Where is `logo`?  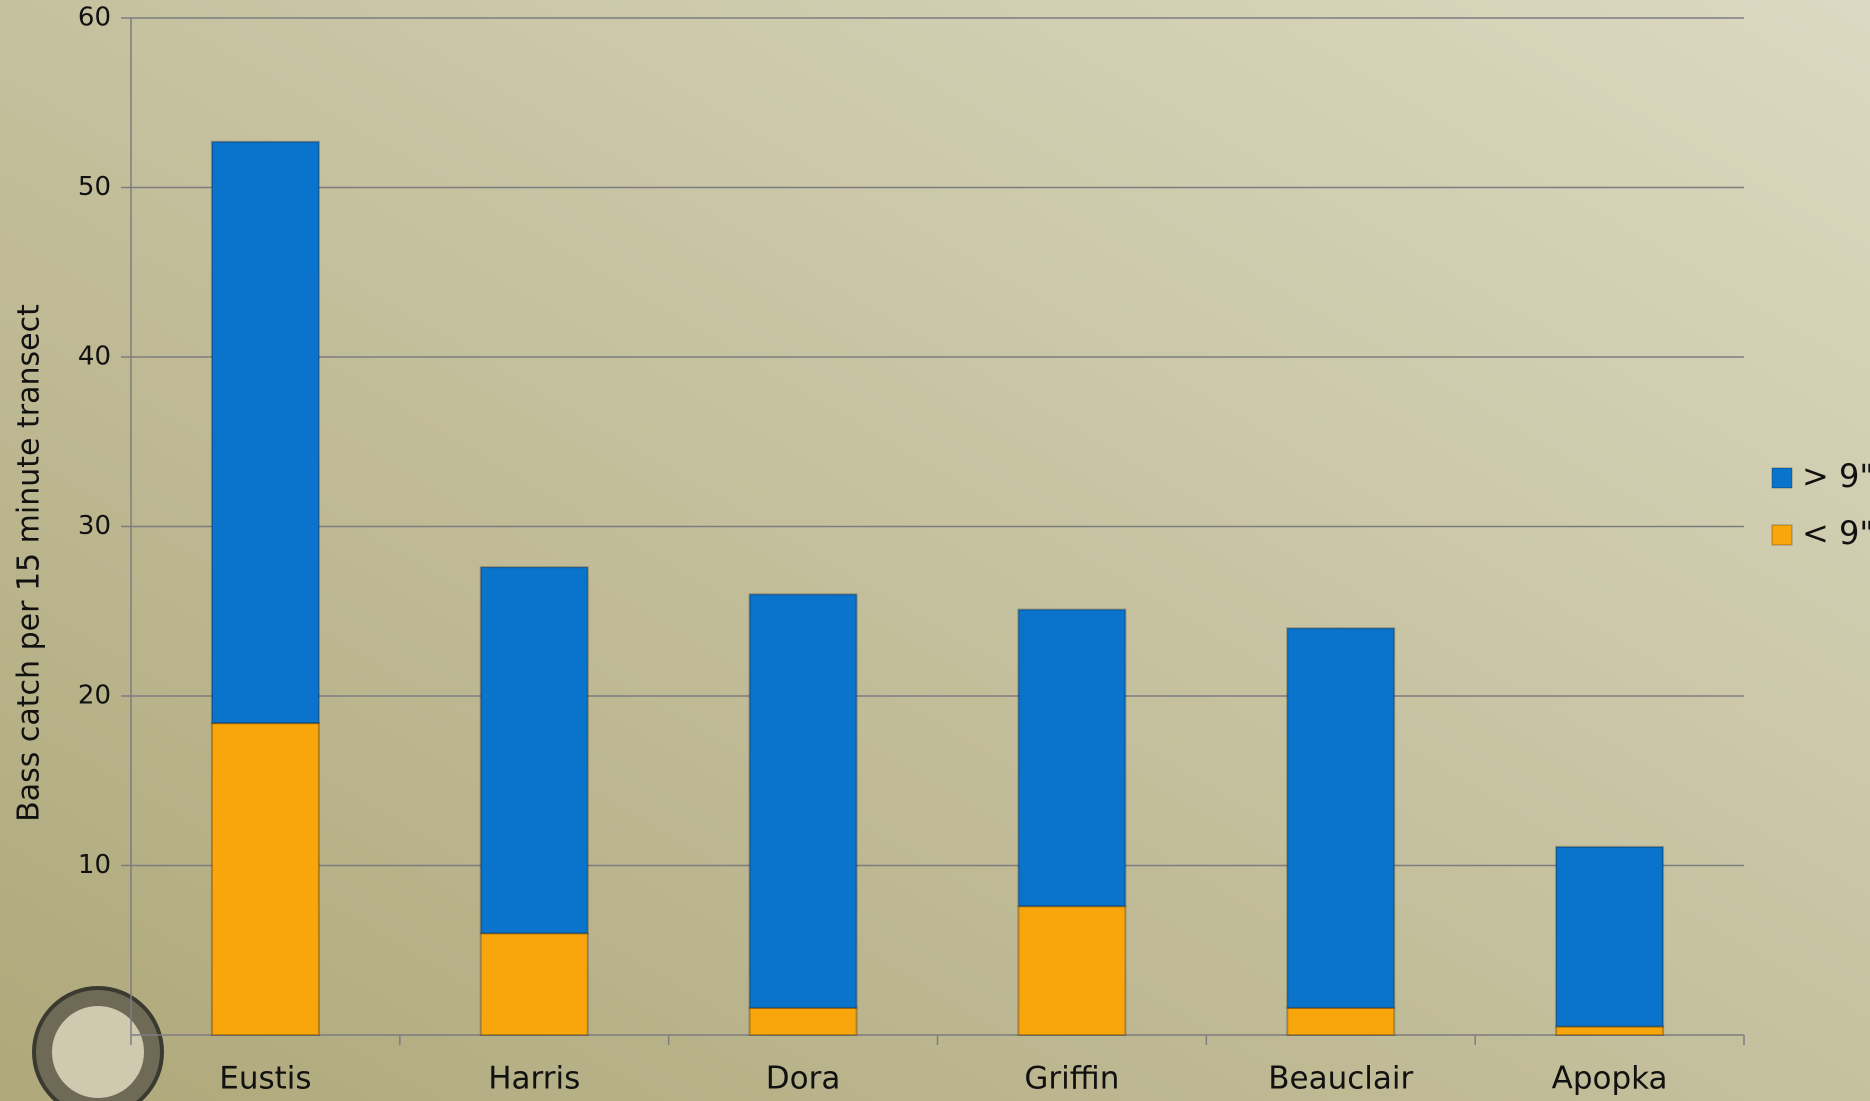
logo is located at coordinates (98, 1043).